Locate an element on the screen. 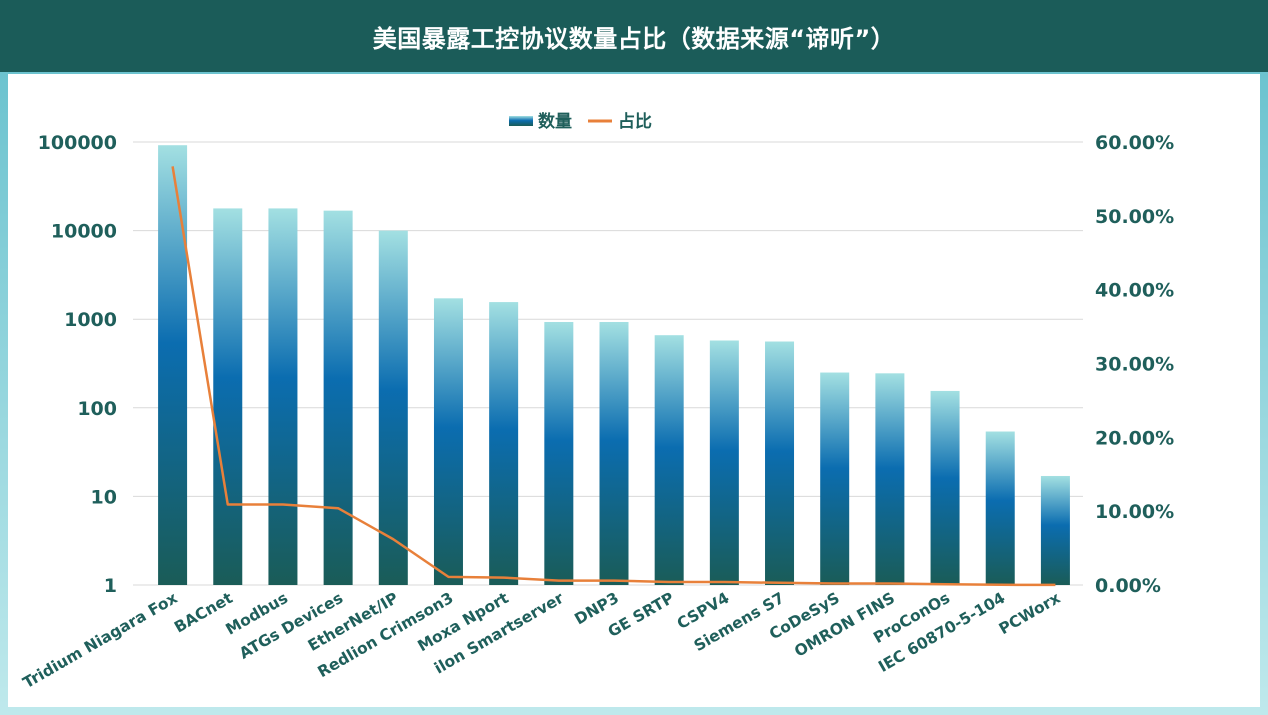  left-axis-ticks: 1 10 100 1000 10000 100000 is located at coordinates (77, 364).